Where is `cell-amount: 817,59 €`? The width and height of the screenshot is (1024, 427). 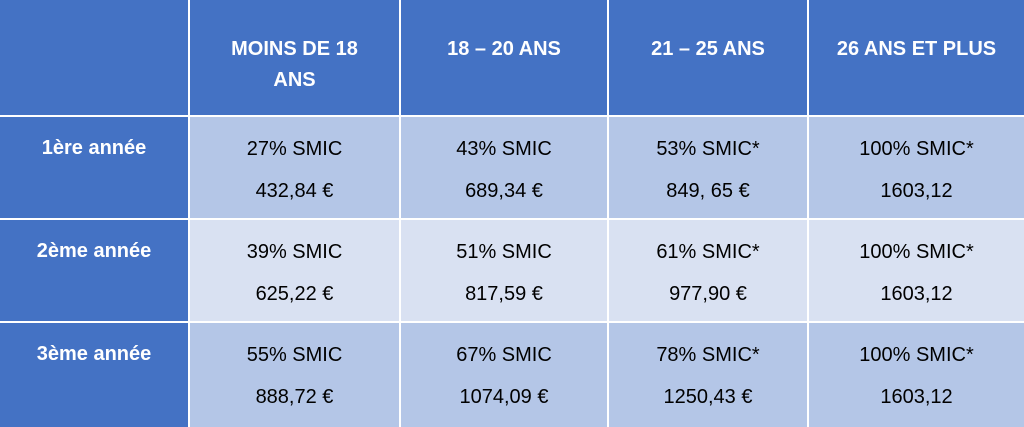 cell-amount: 817,59 € is located at coordinates (504, 294).